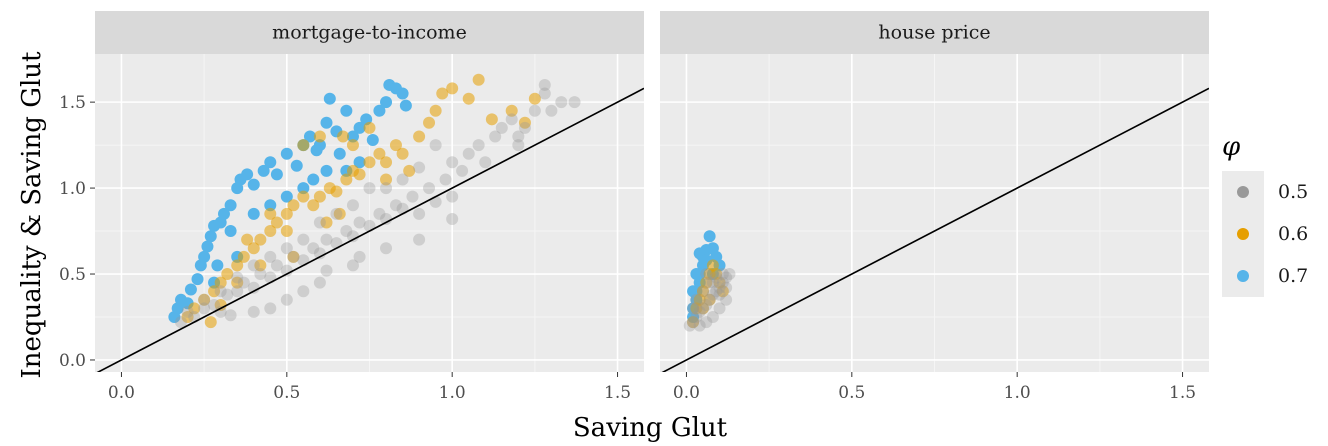  I want to click on legend-key-0.5, so click(1243, 192).